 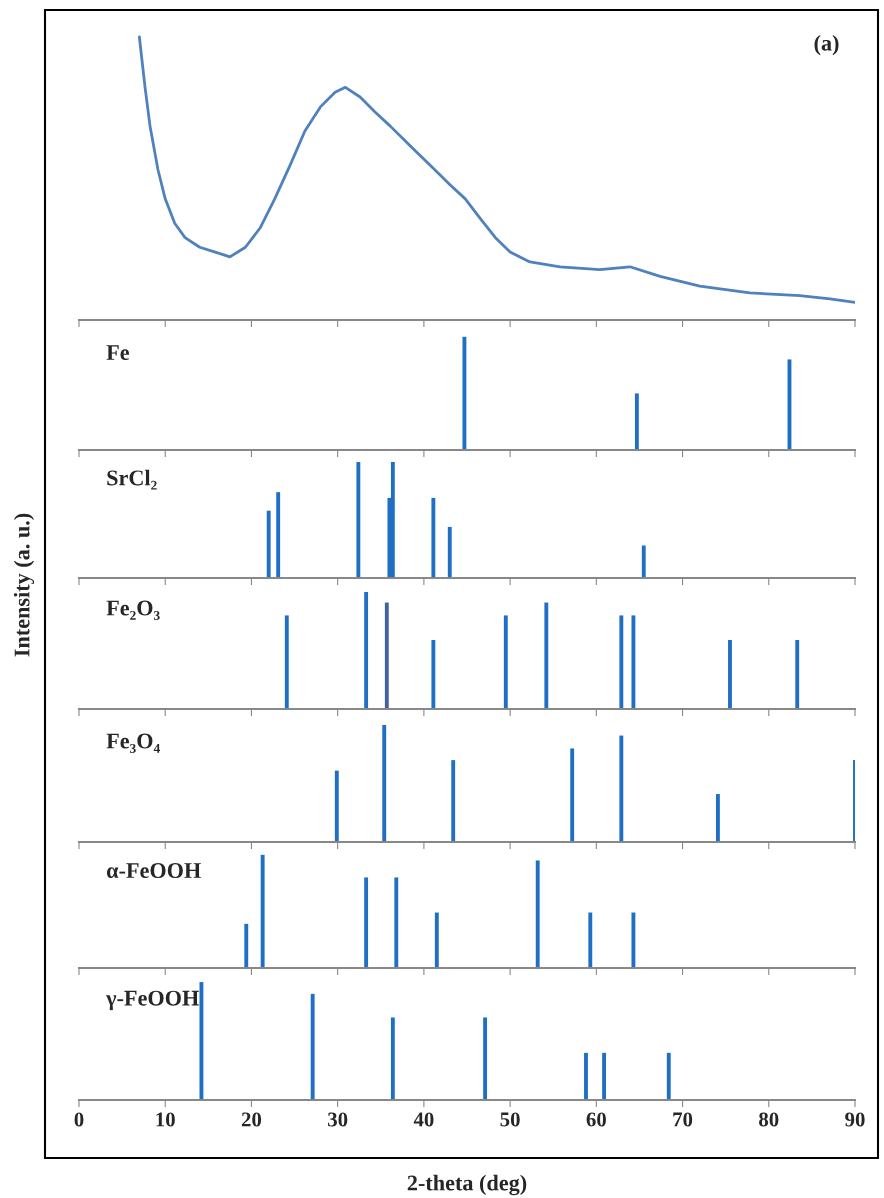 What do you see at coordinates (118, 353) in the screenshot?
I see `chart-title: Fe` at bounding box center [118, 353].